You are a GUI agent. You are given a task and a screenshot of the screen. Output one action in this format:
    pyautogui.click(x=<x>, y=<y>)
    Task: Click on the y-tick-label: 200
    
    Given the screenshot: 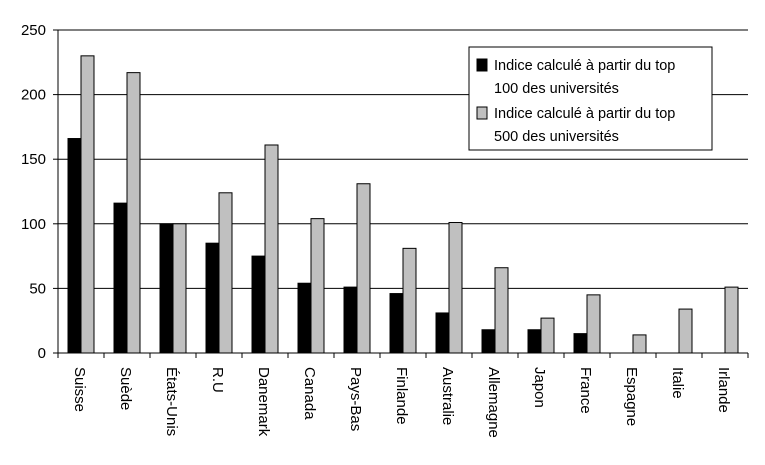 What is the action you would take?
    pyautogui.click(x=33, y=95)
    